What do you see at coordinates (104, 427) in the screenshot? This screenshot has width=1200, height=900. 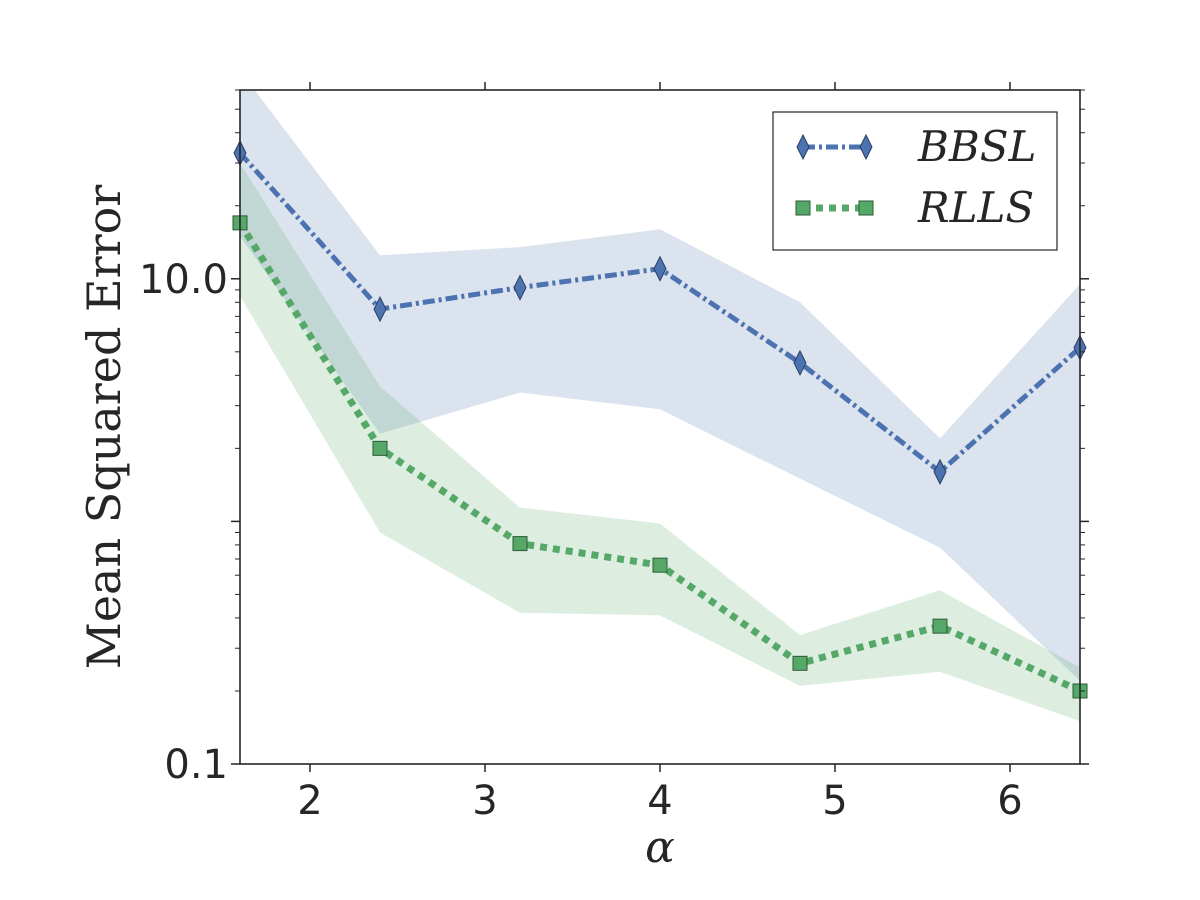 I see `y-axis-label: Mean Squared Error` at bounding box center [104, 427].